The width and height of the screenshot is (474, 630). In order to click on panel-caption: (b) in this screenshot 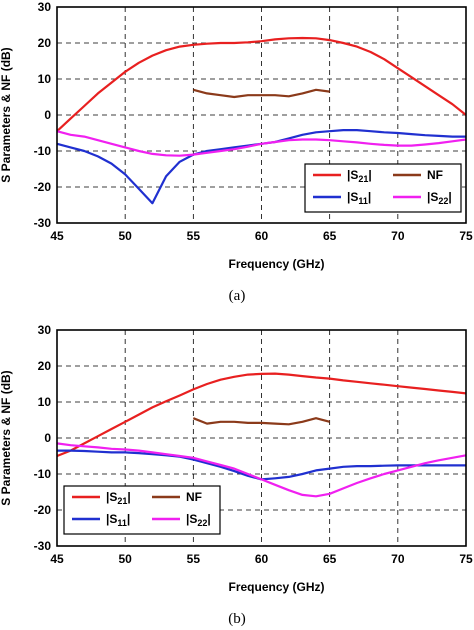, I will do `click(237, 619)`.